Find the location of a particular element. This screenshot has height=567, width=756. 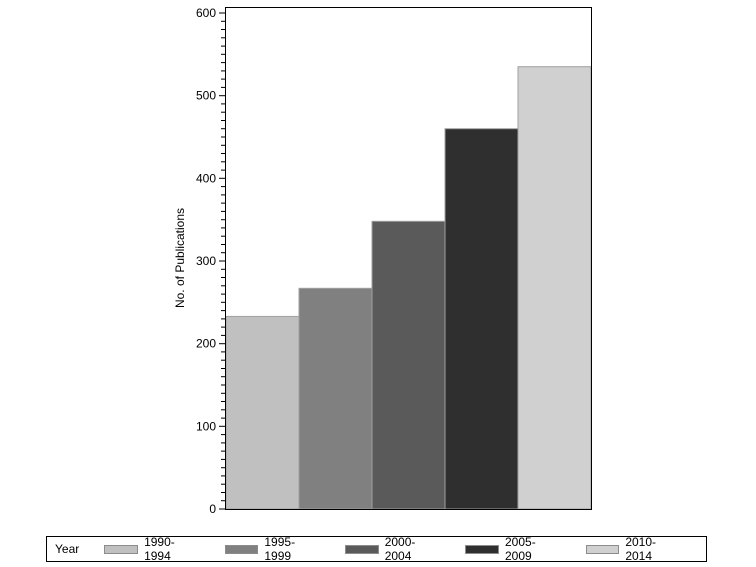

bar-2005-2009 is located at coordinates (481, 319).